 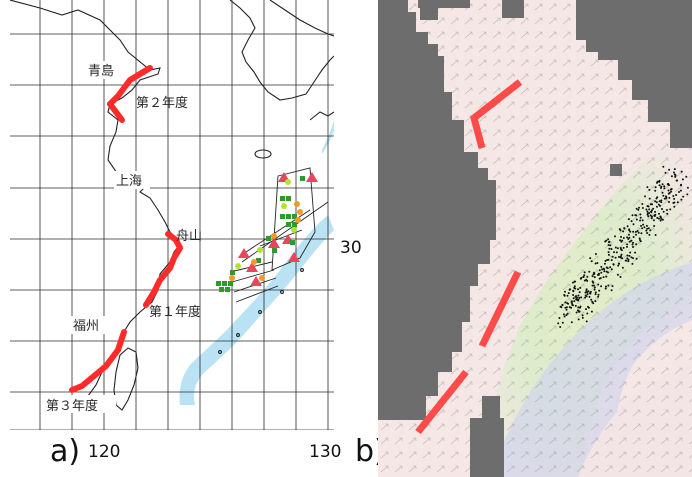 I want to click on place-label-qingdao: 青島, so click(x=101, y=71).